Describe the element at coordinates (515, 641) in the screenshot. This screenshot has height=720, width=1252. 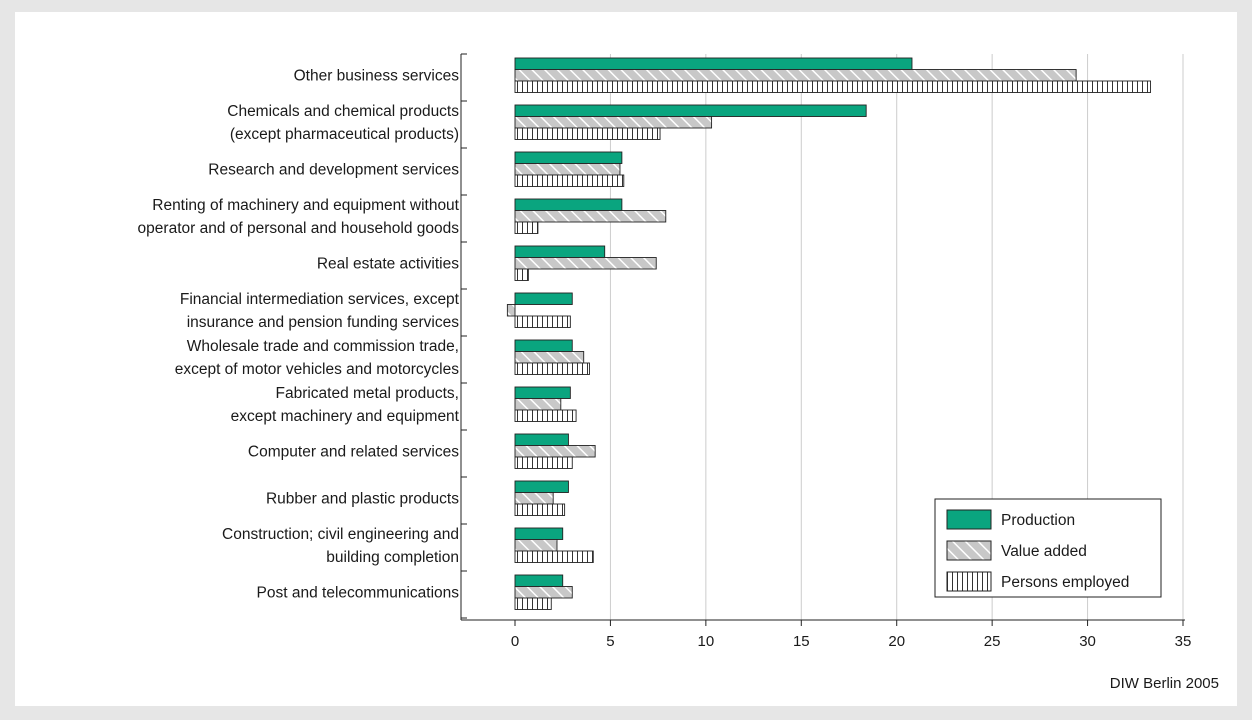
I see `x-tick-label-0: 0` at that location.